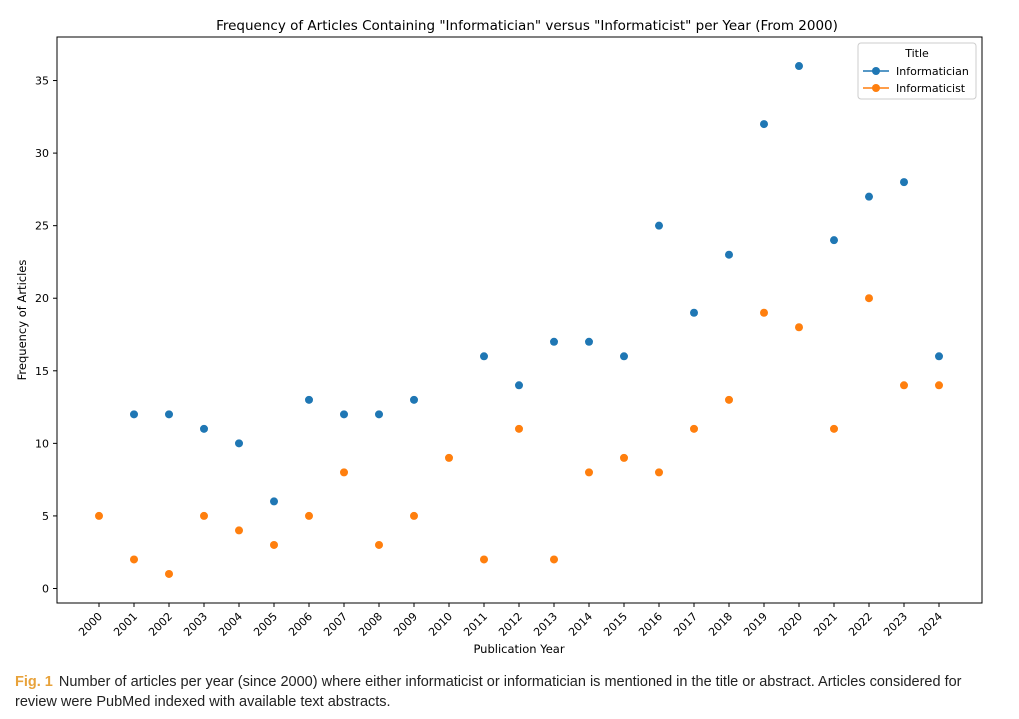  I want to click on legend-box, so click(917, 71).